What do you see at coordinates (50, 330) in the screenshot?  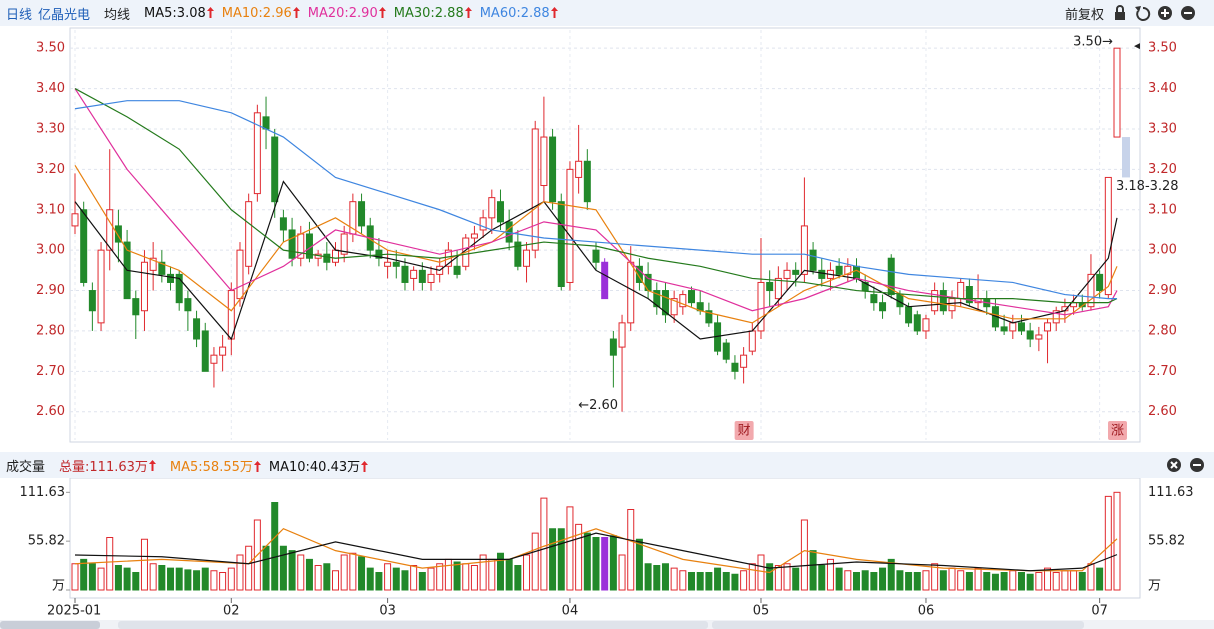 I see `y-tick-label: 2.80` at bounding box center [50, 330].